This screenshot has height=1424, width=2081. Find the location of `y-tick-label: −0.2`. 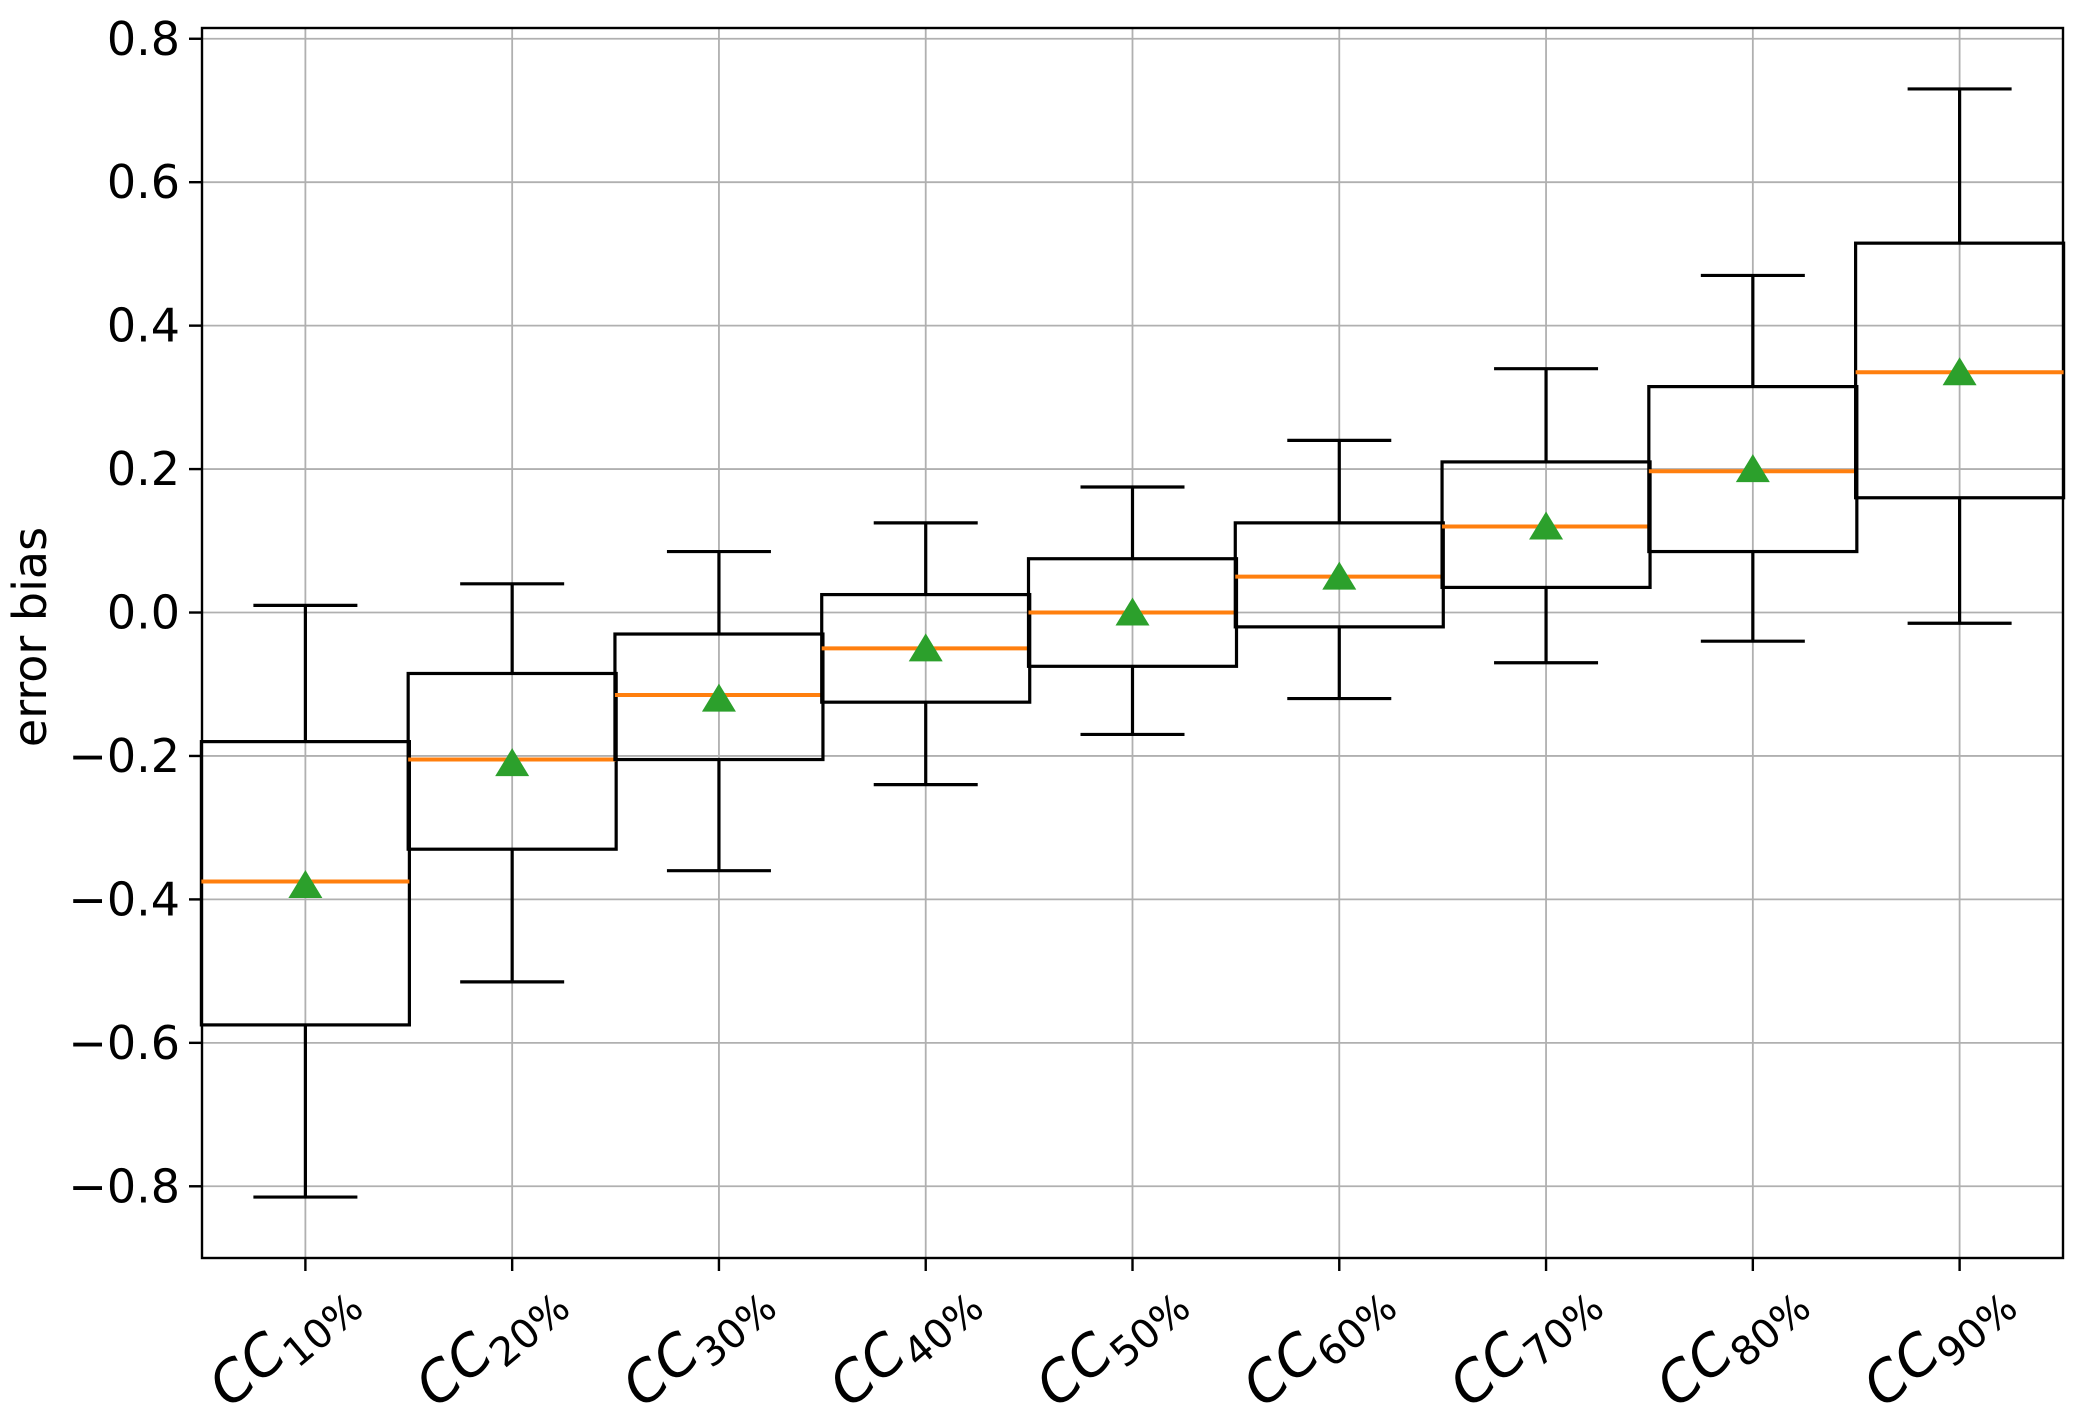

y-tick-label: −0.2 is located at coordinates (124, 756).